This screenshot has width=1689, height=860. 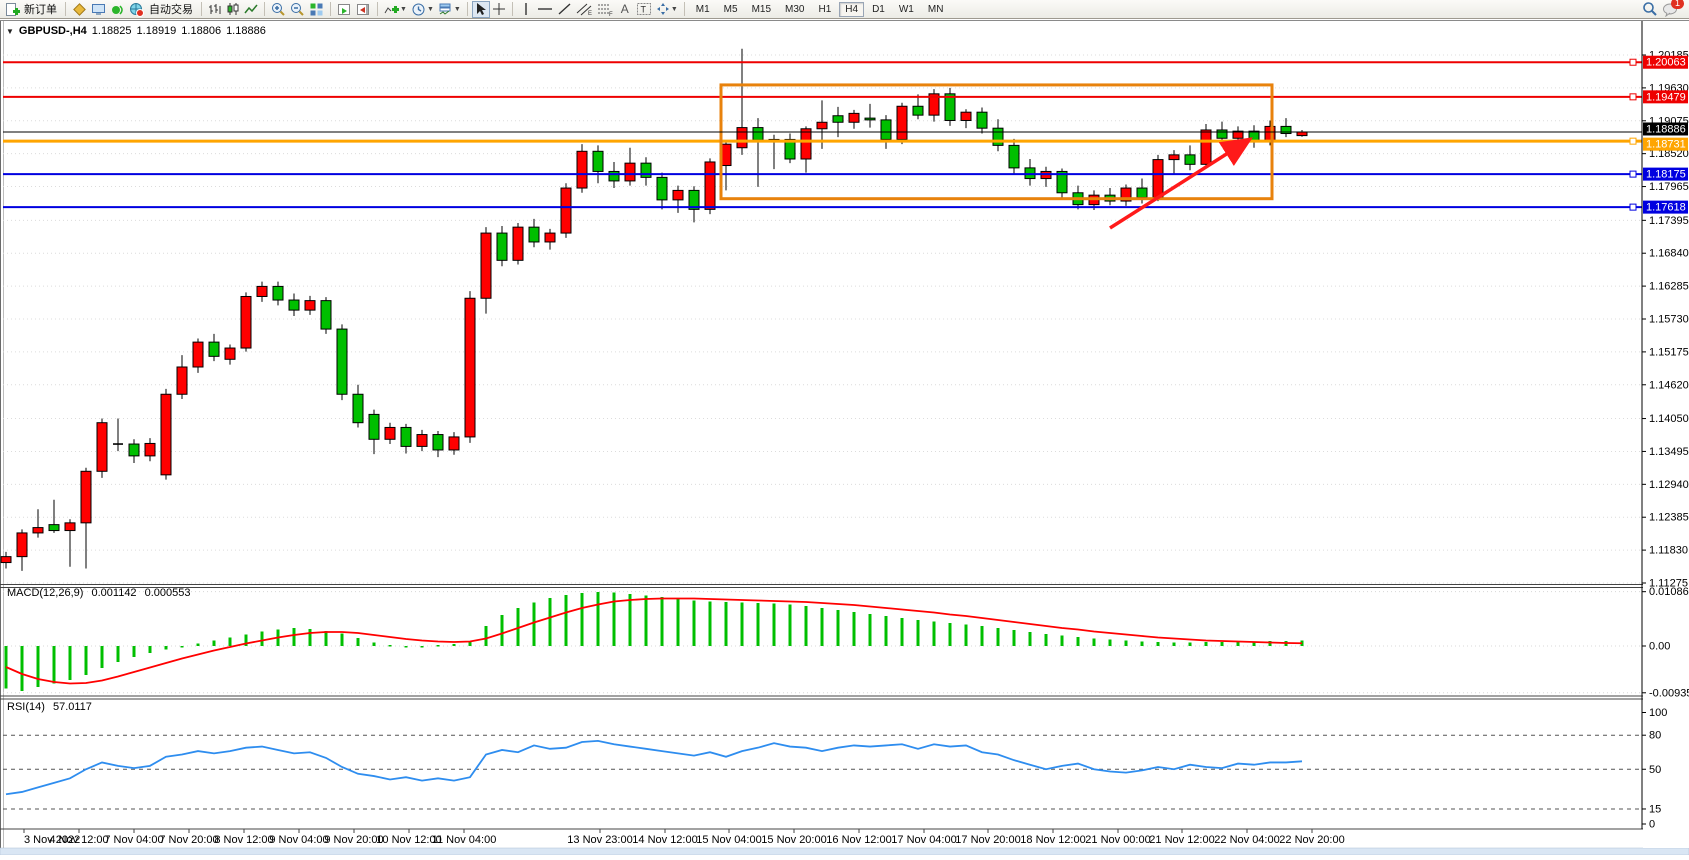 What do you see at coordinates (430, 9) in the screenshot?
I see `dropdown-caret: ▼` at bounding box center [430, 9].